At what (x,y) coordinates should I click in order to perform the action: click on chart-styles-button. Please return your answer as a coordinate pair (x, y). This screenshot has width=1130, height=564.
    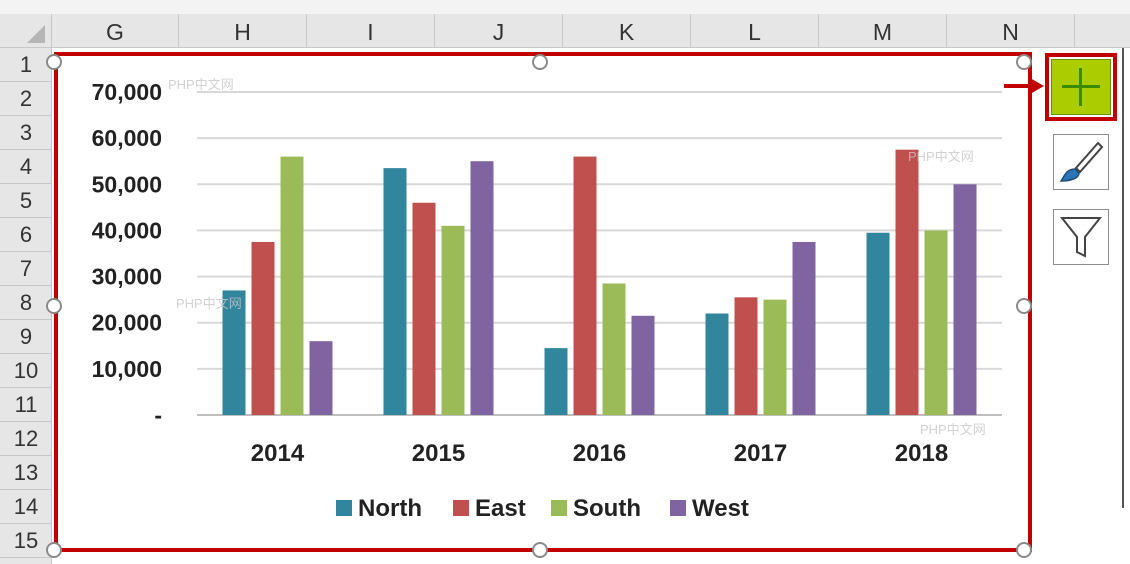
    Looking at the image, I should click on (1081, 162).